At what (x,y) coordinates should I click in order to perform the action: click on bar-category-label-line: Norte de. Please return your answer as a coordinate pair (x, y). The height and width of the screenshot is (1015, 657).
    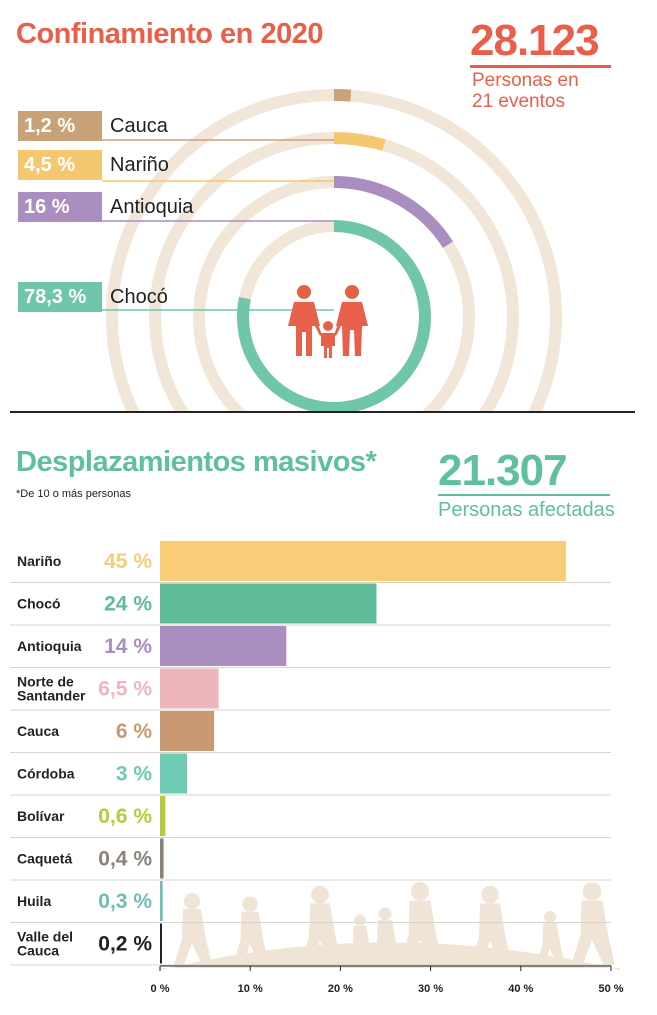
    Looking at the image, I should click on (45, 682).